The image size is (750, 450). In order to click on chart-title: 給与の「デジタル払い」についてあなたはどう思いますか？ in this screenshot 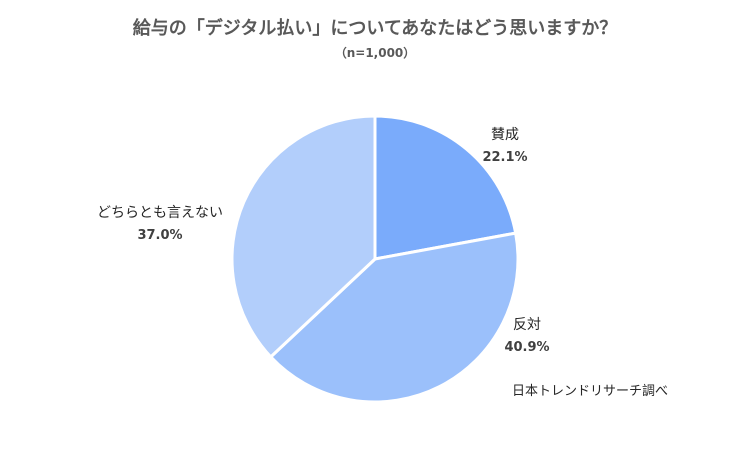, I will do `click(375, 28)`.